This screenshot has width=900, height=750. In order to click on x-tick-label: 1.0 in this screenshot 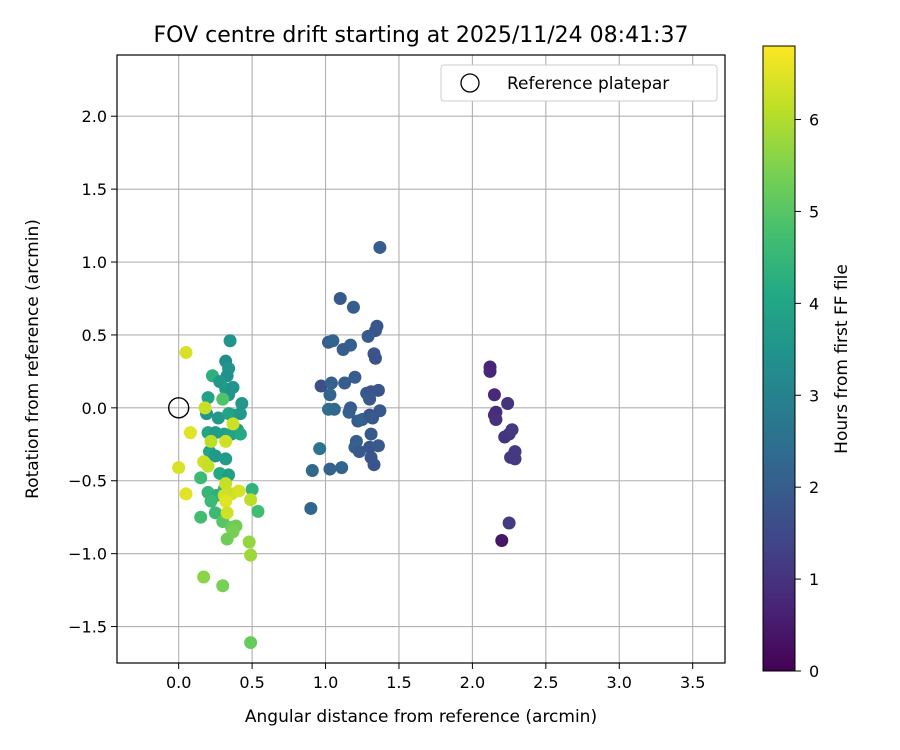, I will do `click(325, 682)`.